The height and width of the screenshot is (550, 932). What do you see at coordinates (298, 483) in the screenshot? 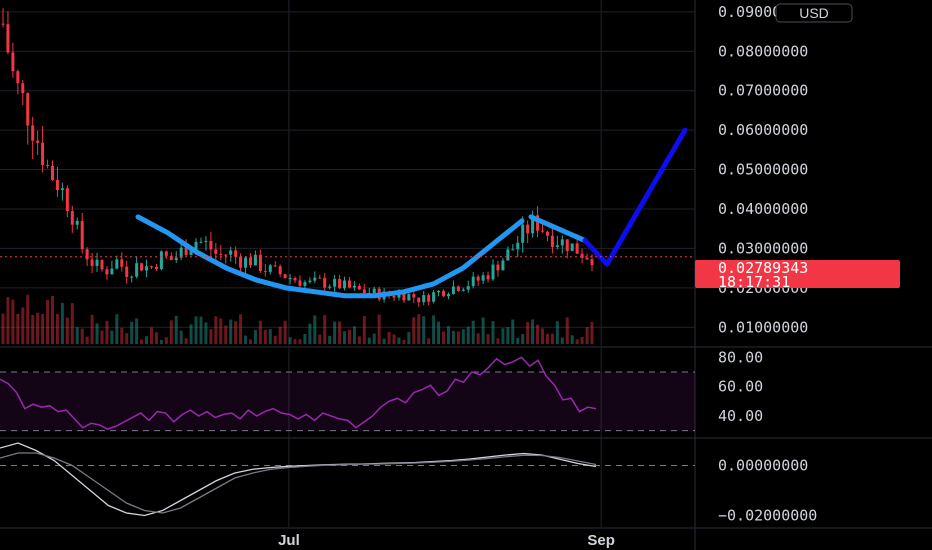
I see `signal-path` at bounding box center [298, 483].